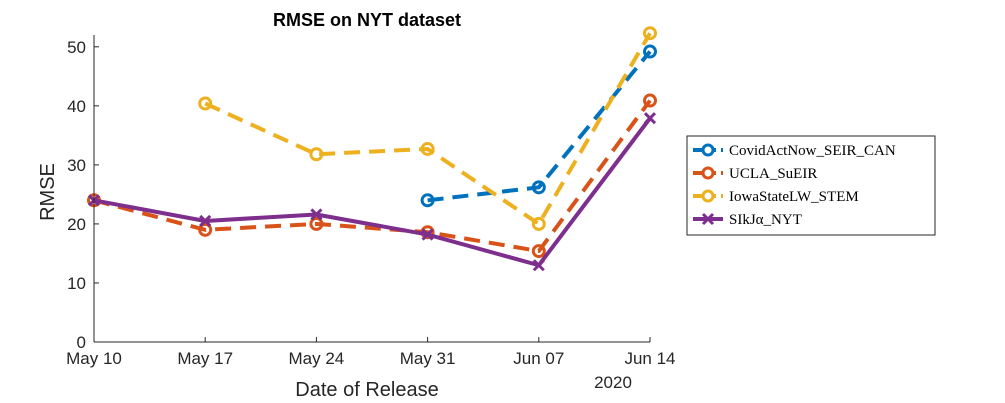 Image resolution: width=1005 pixels, height=403 pixels. I want to click on legend-label: CovidActNow_SEIR_CAN, so click(812, 151).